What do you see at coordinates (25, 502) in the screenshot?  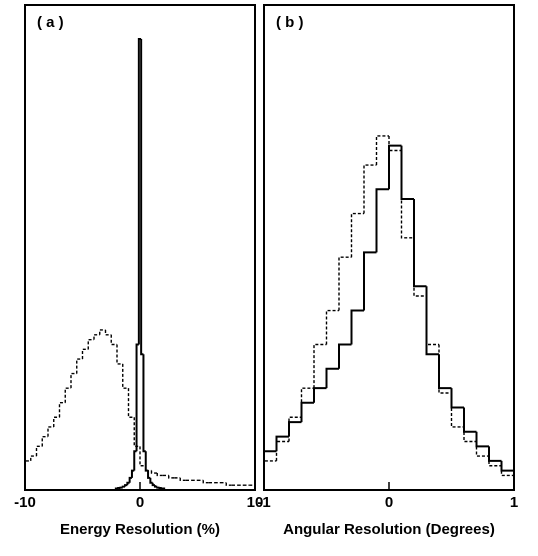 I see `x-tick-label: -10` at bounding box center [25, 502].